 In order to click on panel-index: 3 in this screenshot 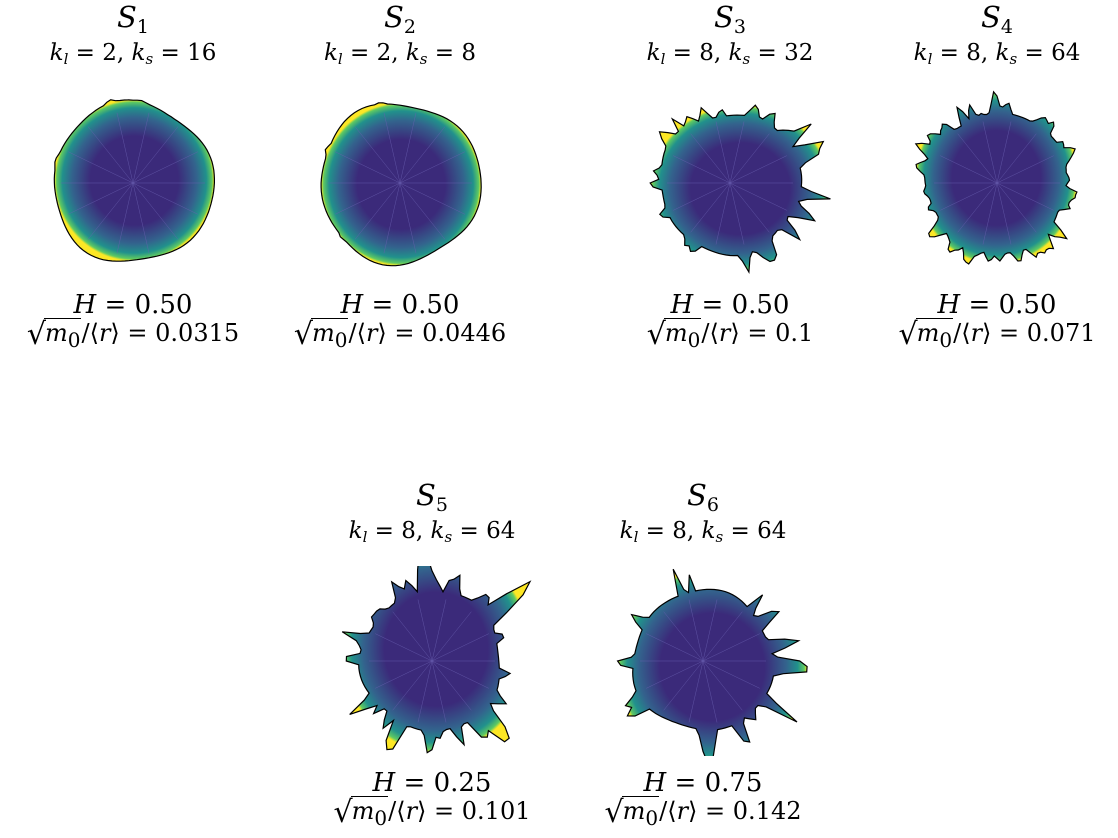, I will do `click(739, 27)`.